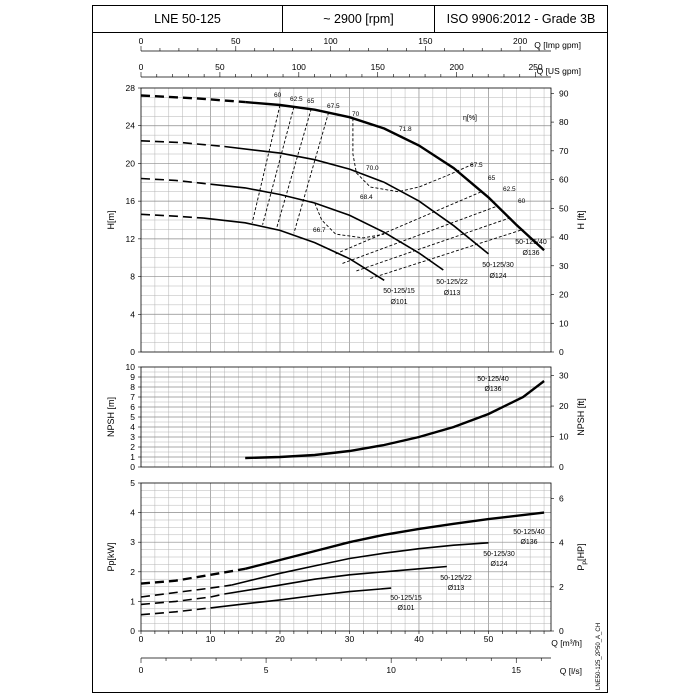 The width and height of the screenshot is (700, 700). Describe the element at coordinates (111, 417) in the screenshot. I see `y-axis-label: NPSH [m]` at that location.